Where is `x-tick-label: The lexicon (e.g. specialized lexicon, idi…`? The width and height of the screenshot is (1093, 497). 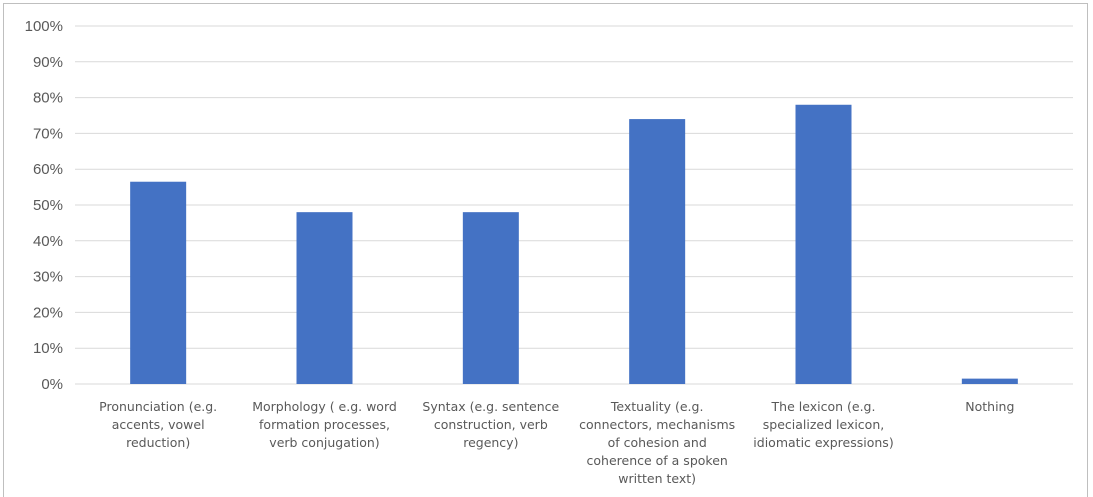
x-tick-label: The lexicon (e.g. specialized lexicon, idi… is located at coordinates (823, 424).